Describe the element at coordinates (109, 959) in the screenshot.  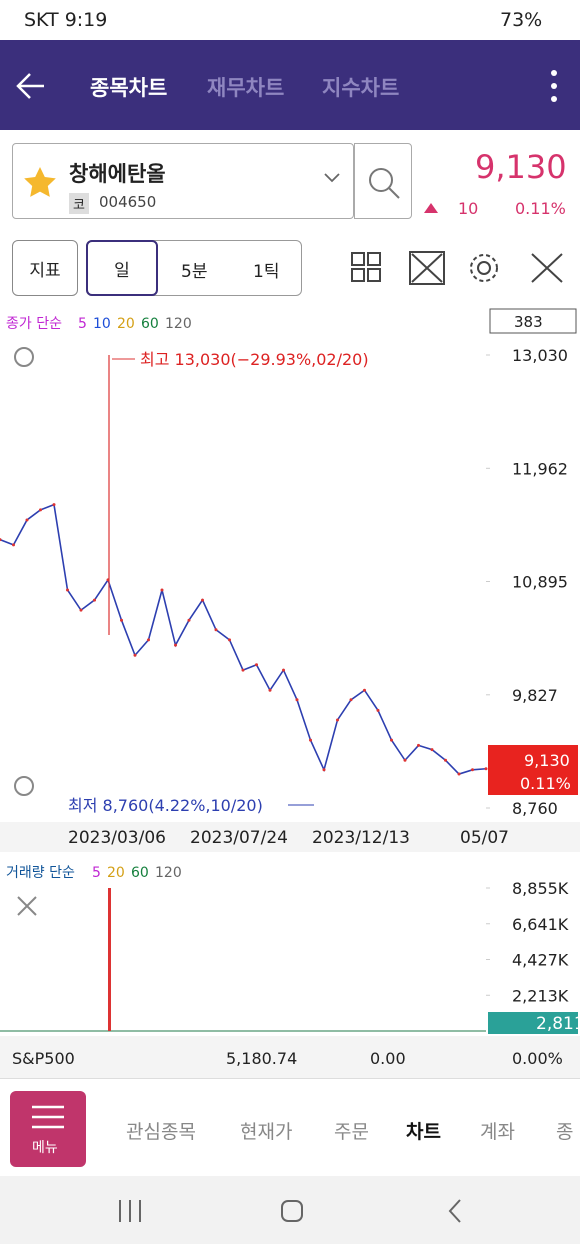
I see `volume-spike` at that location.